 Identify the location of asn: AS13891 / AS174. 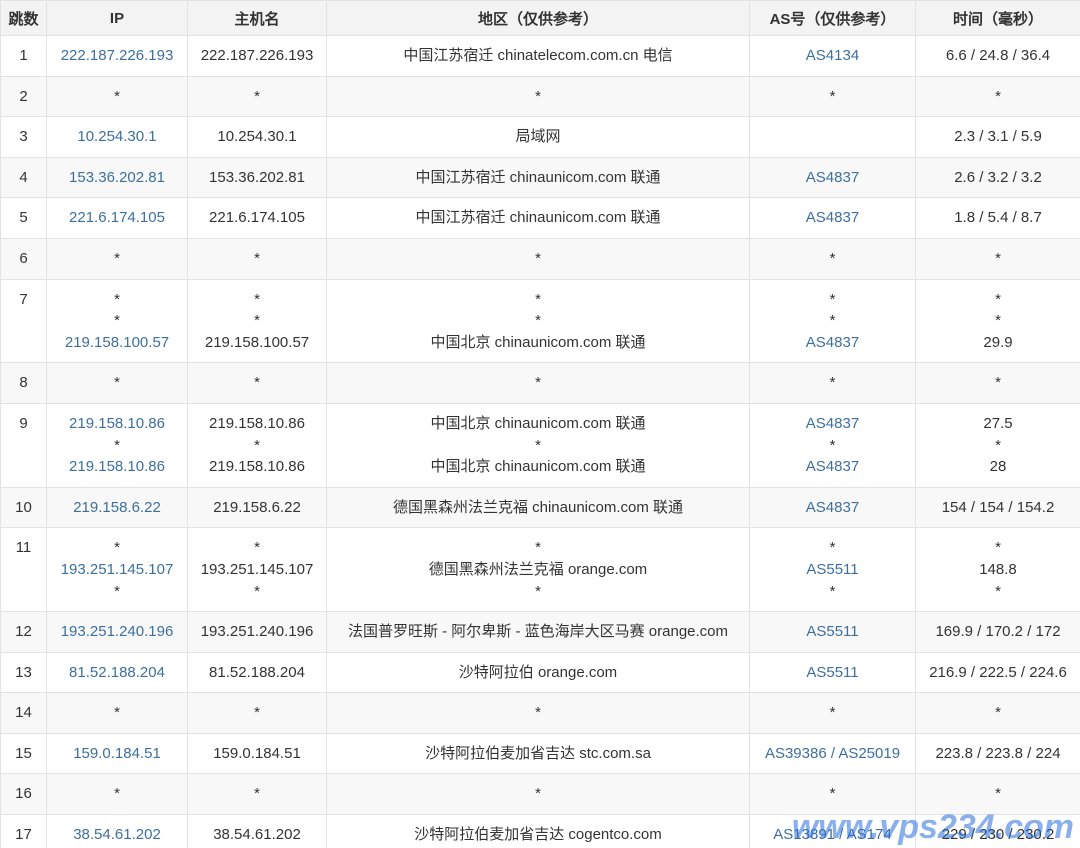
(832, 835).